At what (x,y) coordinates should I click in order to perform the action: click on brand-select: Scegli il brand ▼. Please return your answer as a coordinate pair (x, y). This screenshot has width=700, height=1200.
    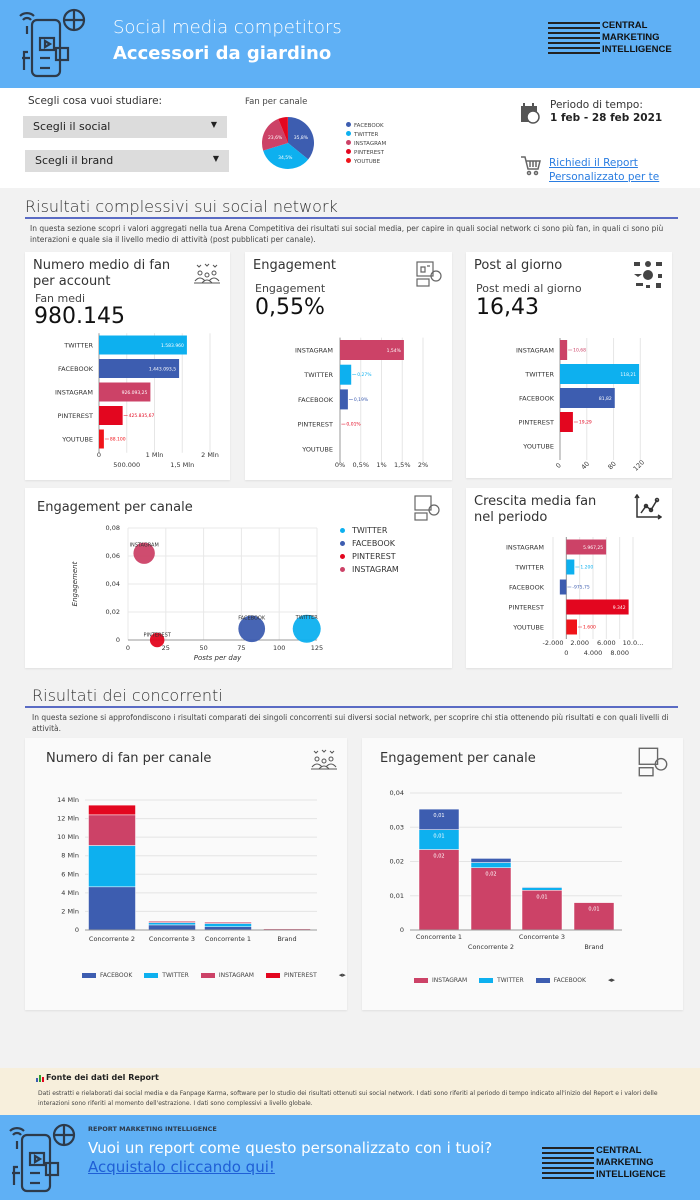
    Looking at the image, I should click on (127, 161).